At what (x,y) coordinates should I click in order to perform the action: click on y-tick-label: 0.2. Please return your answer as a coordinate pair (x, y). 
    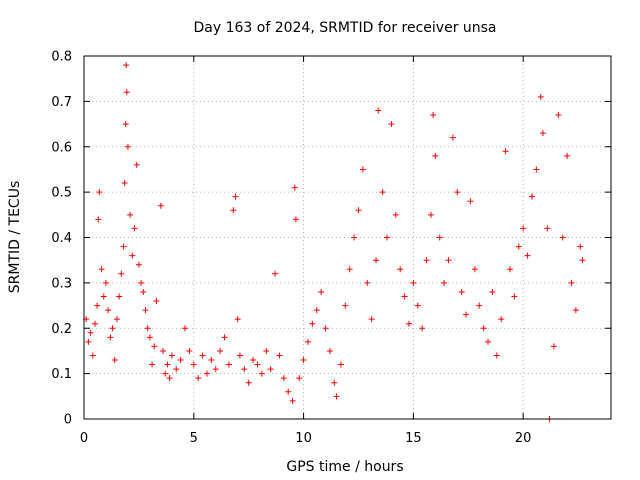
    Looking at the image, I should click on (61, 329).